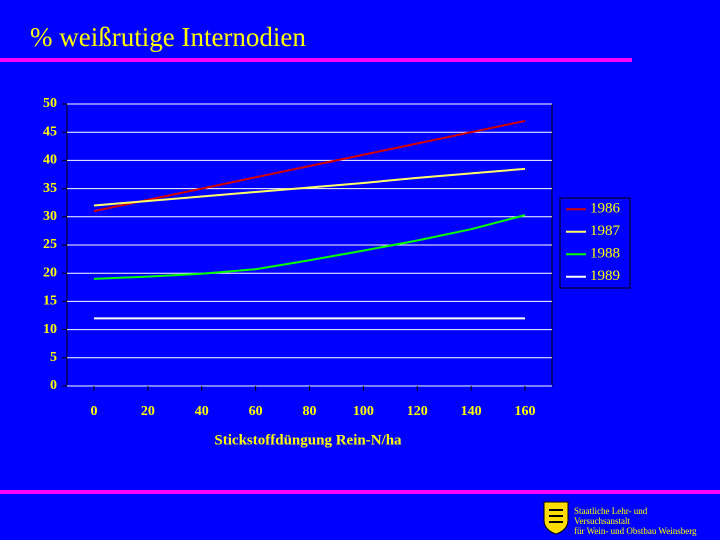 The height and width of the screenshot is (540, 720). I want to click on y-tick-label: 10, so click(50, 329).